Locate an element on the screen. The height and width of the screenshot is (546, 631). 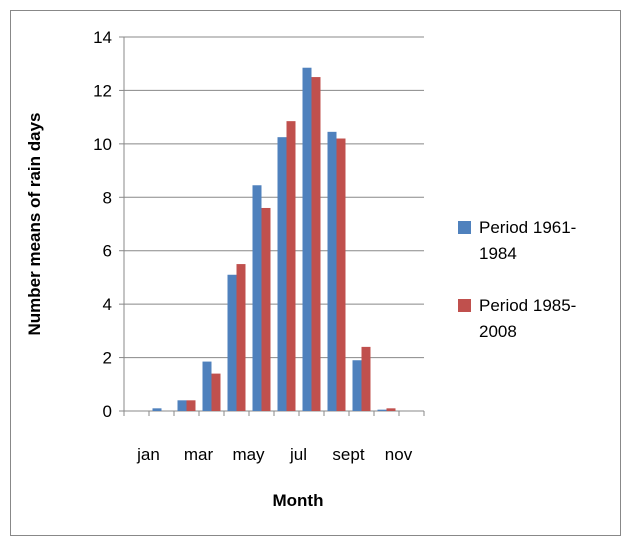
x-tick-label: nov is located at coordinates (399, 454).